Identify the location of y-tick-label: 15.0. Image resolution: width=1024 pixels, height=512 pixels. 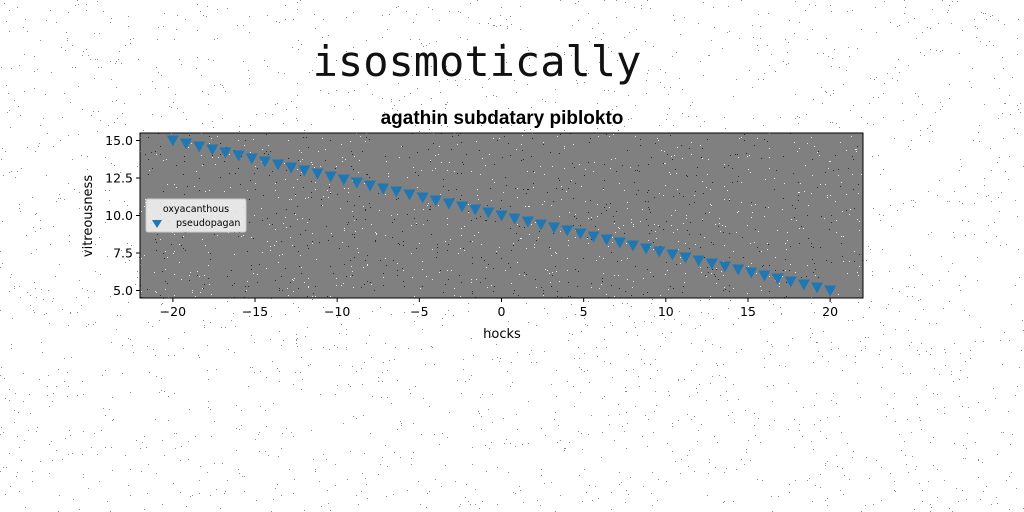
(119, 140).